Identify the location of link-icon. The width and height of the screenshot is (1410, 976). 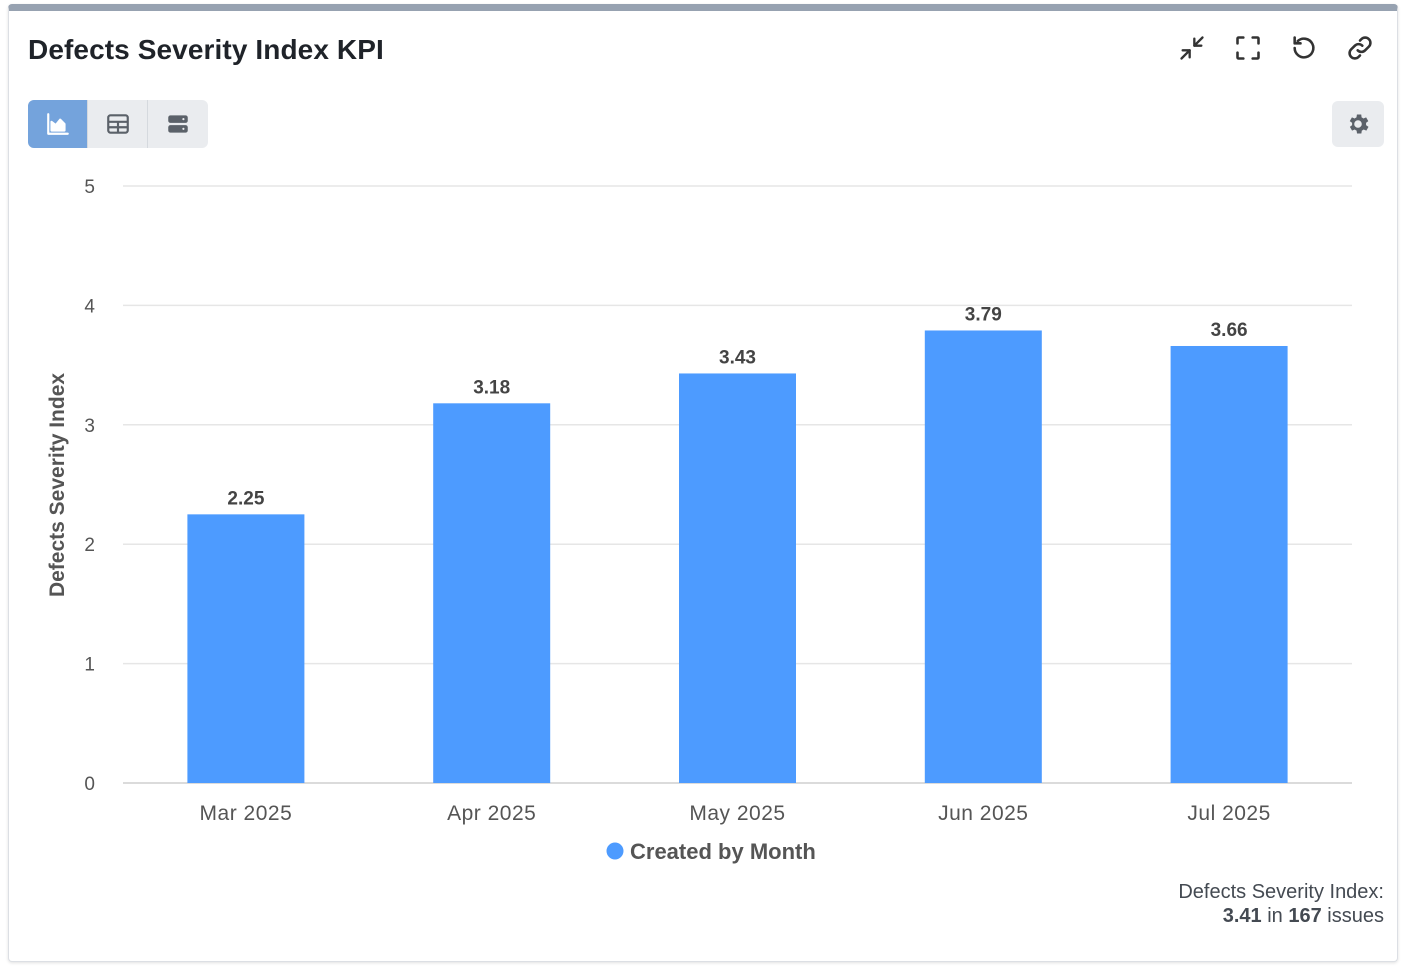
(1360, 48).